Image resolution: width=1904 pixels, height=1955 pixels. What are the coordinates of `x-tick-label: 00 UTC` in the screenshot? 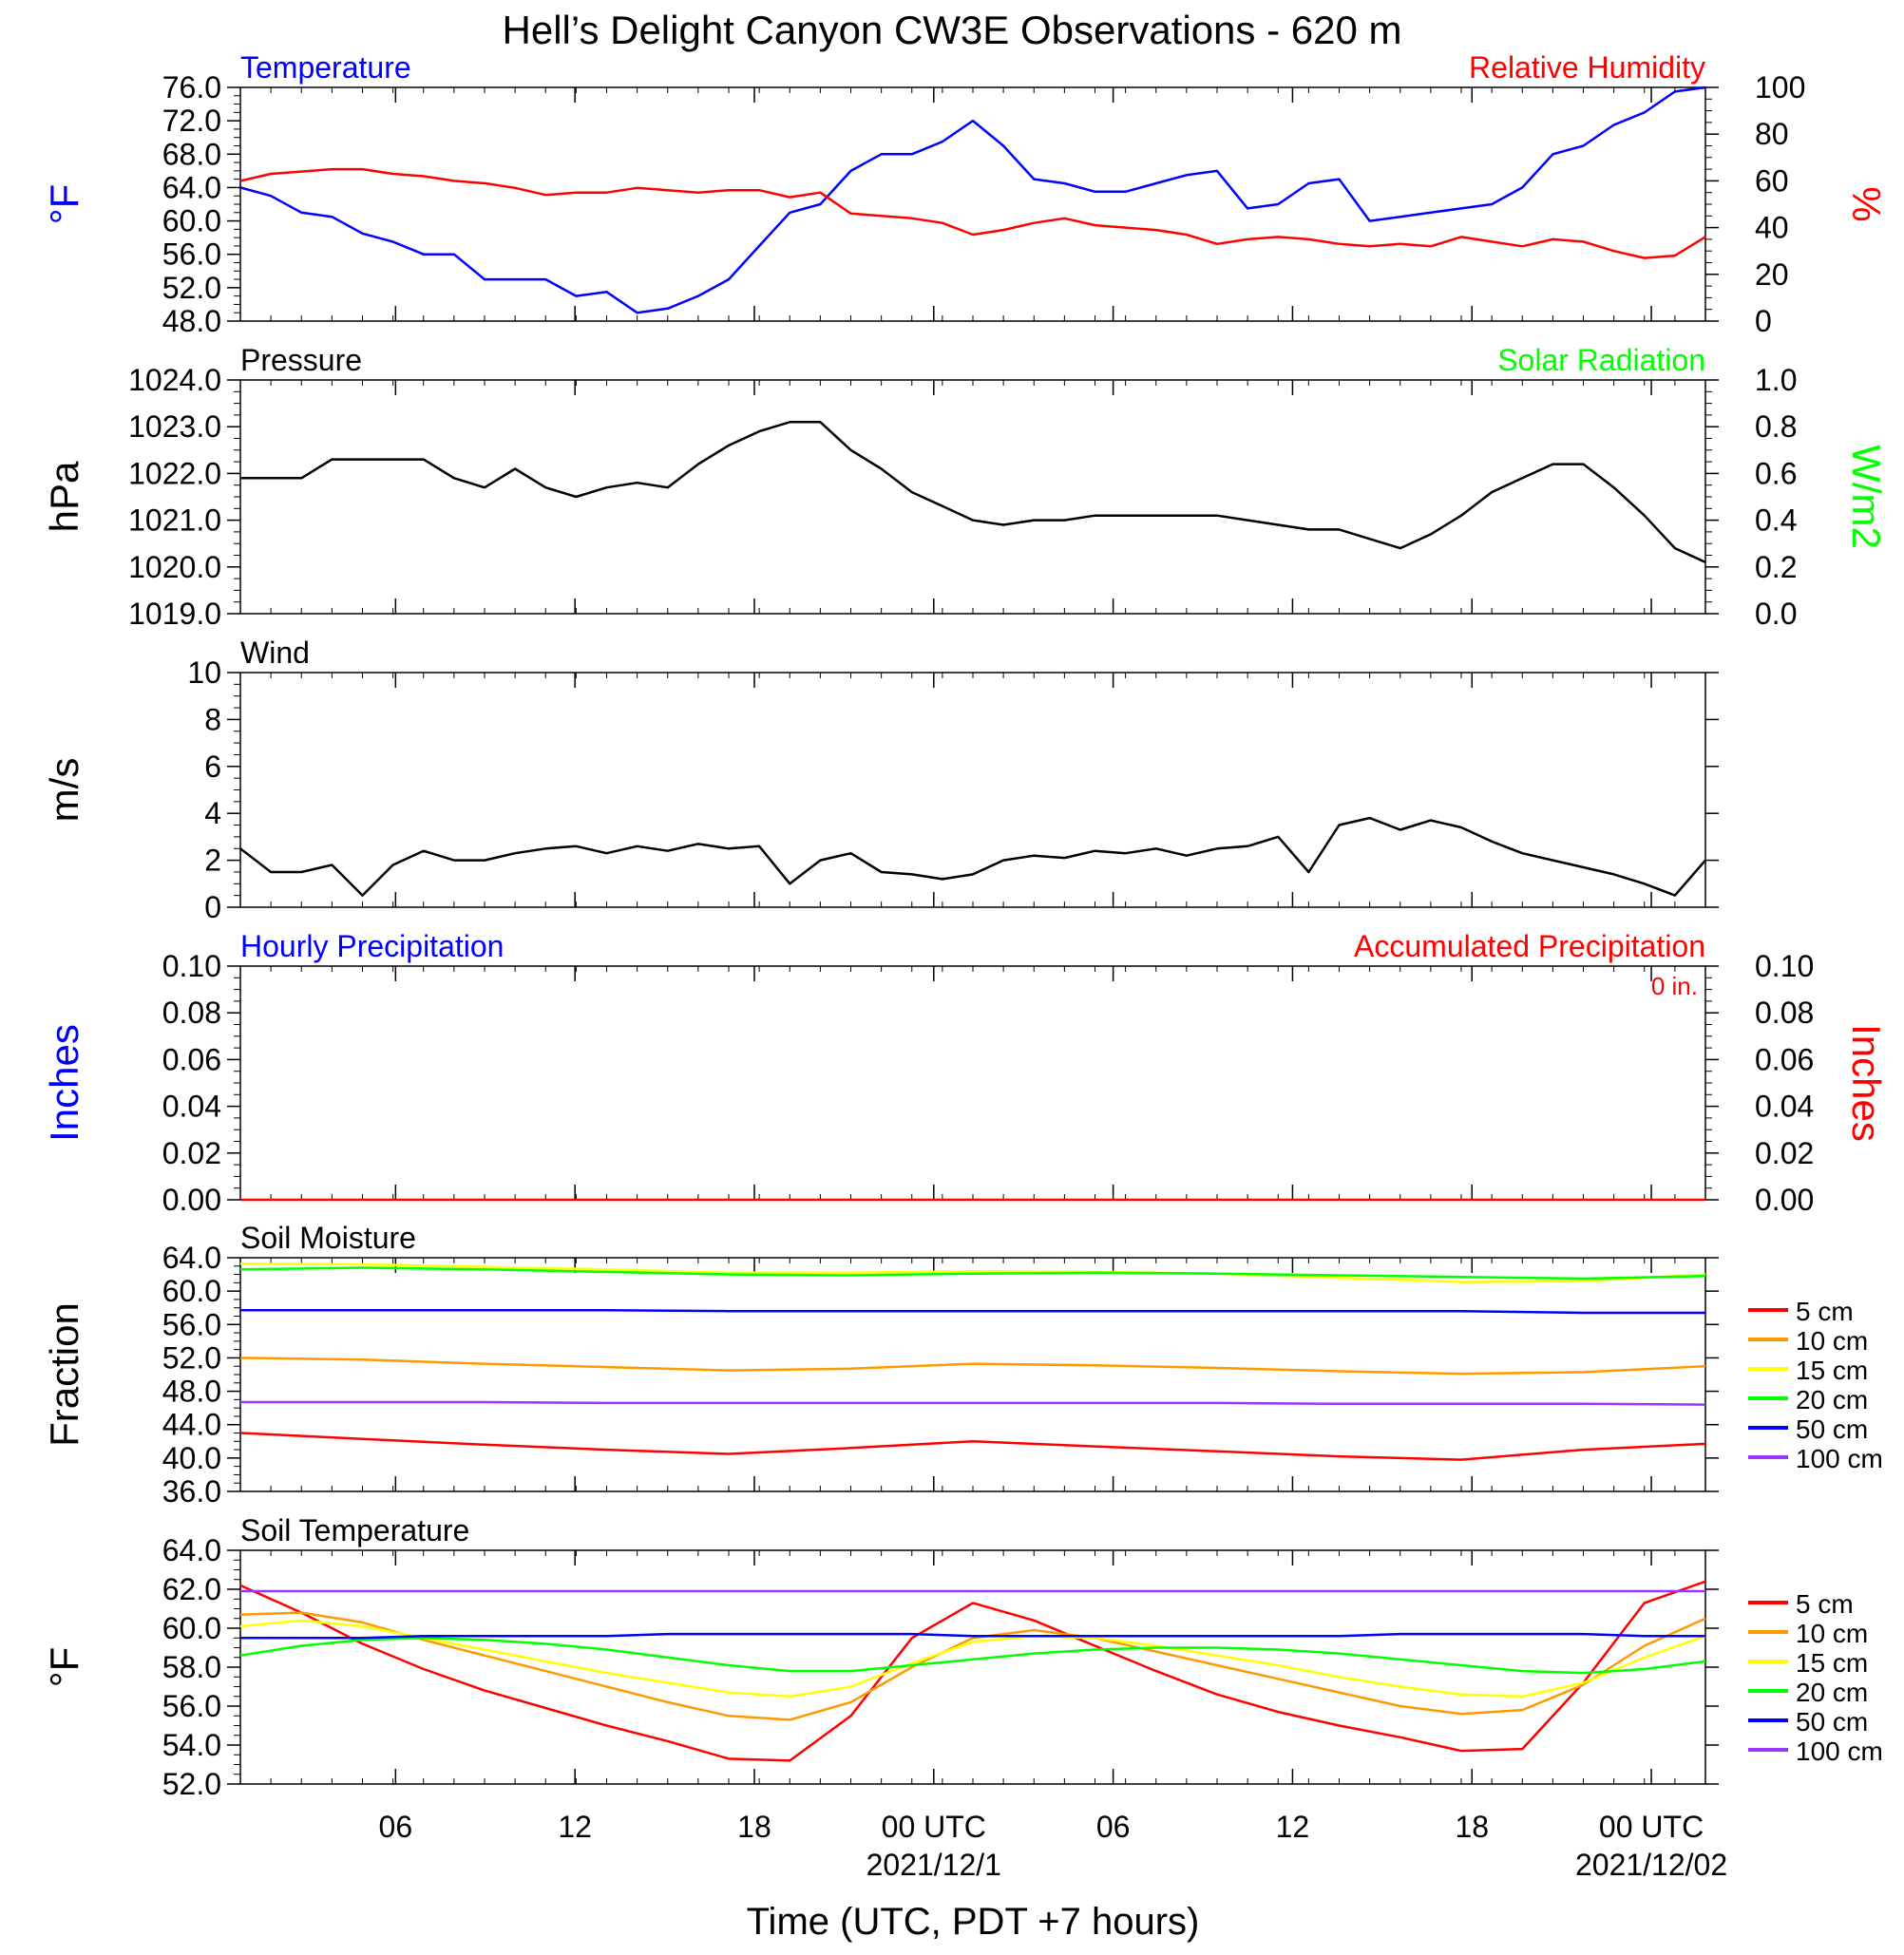 It's located at (934, 1827).